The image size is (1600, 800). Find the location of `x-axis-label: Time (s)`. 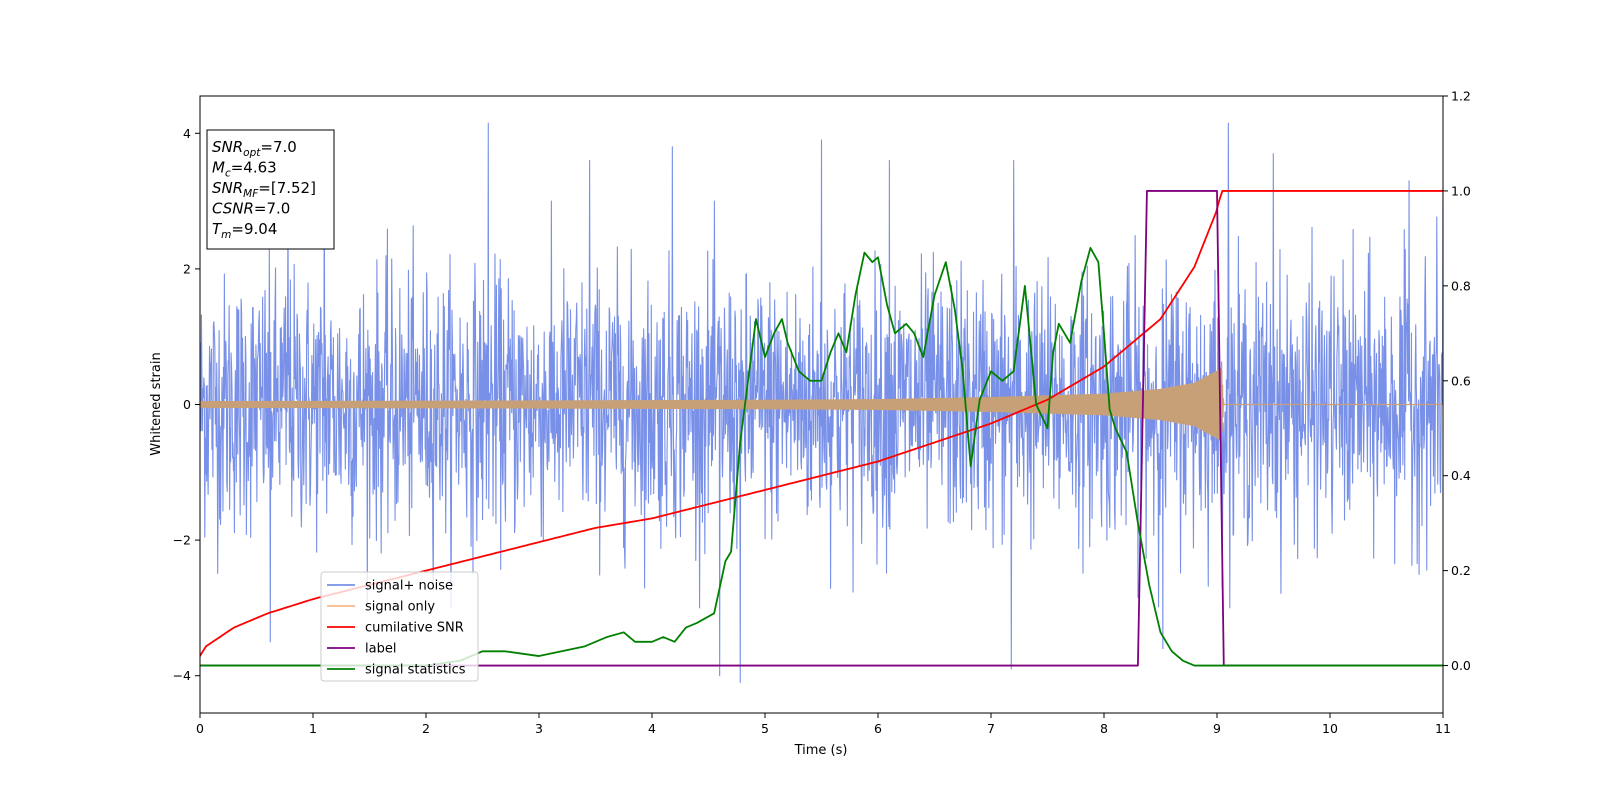

x-axis-label: Time (s) is located at coordinates (821, 750).